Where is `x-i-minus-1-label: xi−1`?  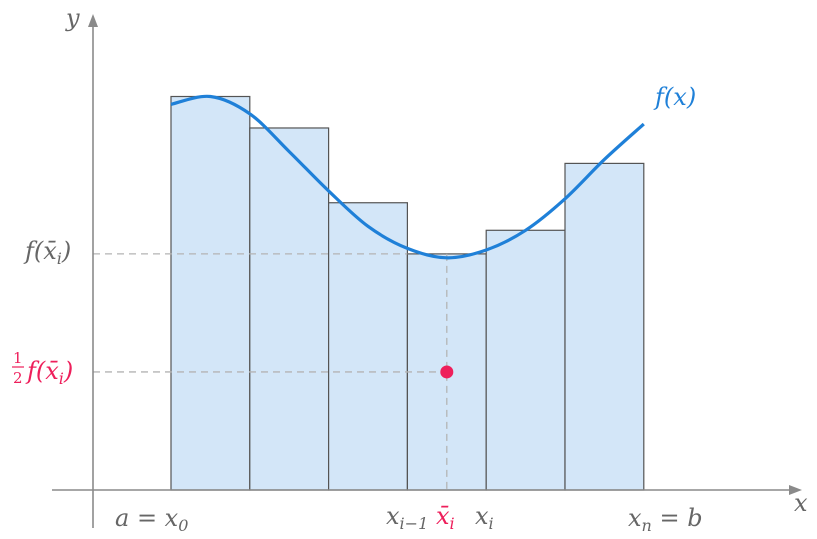 x-i-minus-1-label: xi−1 is located at coordinates (407, 517).